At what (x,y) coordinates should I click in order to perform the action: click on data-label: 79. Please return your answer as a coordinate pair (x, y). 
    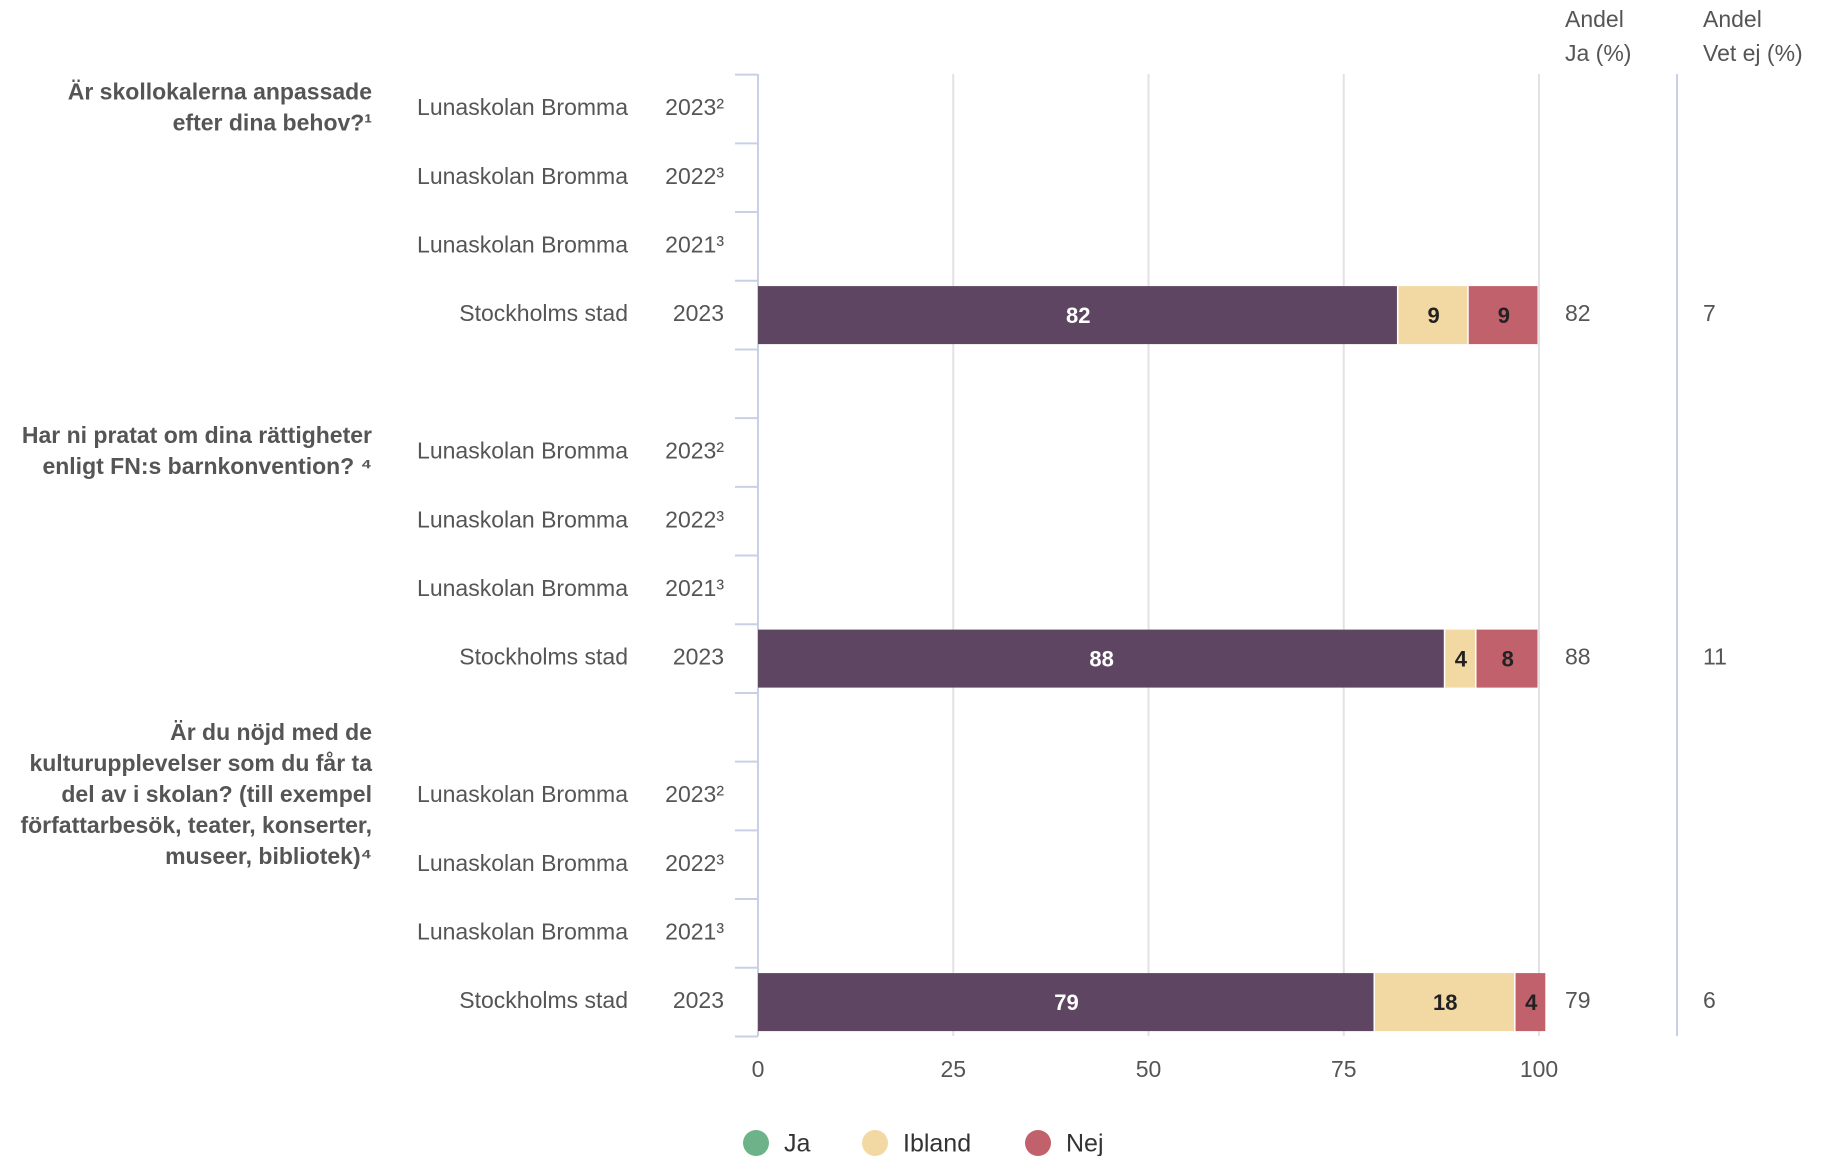
    Looking at the image, I should click on (1066, 1002).